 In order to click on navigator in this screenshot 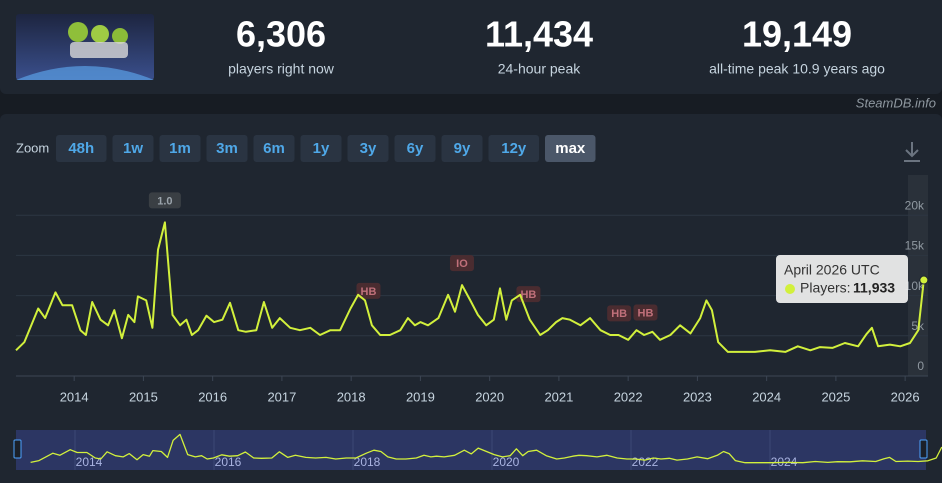, I will do `click(471, 450)`.